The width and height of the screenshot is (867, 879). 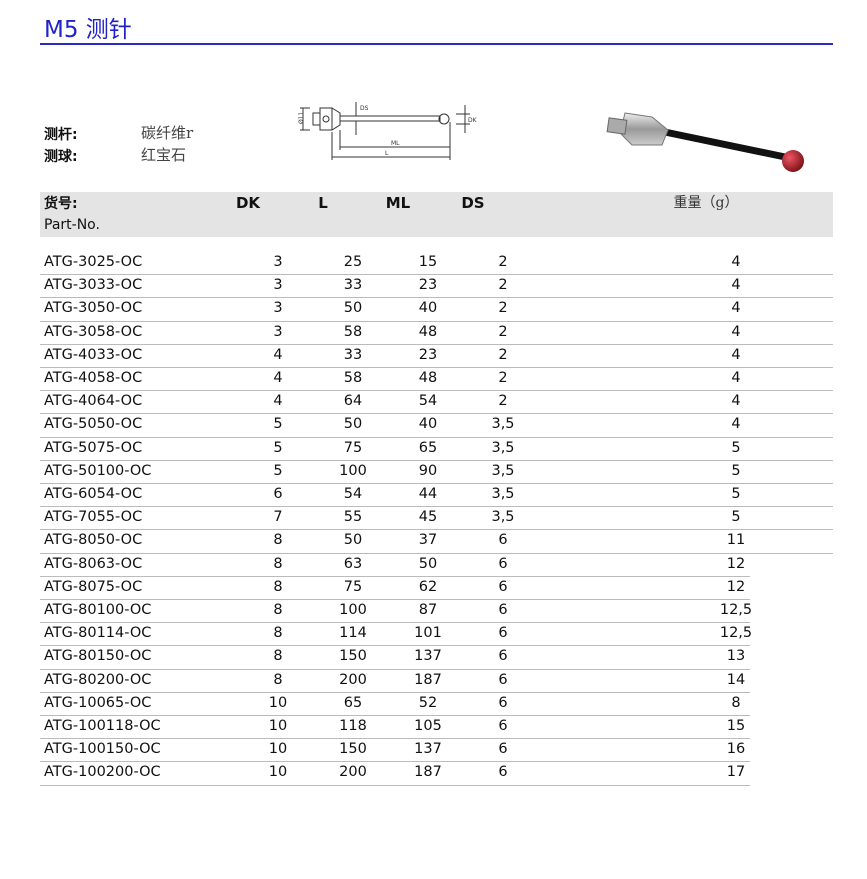 I want to click on part-number: ATG-6054-OC, so click(x=93, y=494).